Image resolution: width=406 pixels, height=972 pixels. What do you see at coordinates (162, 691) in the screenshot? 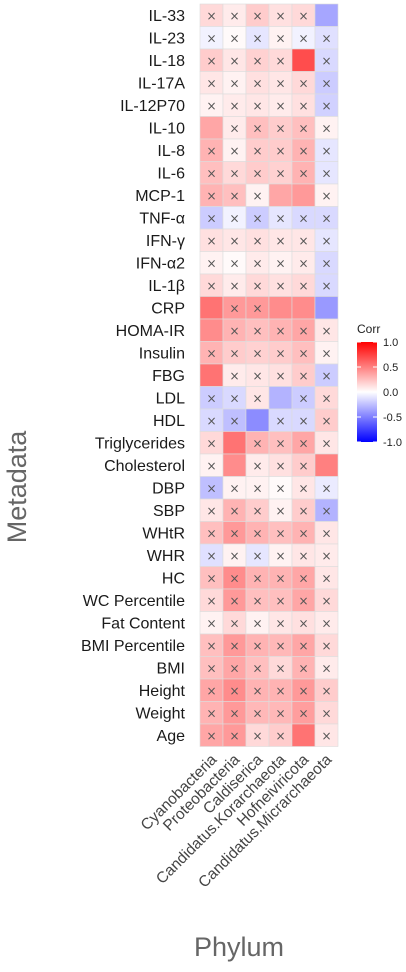
I see `y-tick-label: Height` at bounding box center [162, 691].